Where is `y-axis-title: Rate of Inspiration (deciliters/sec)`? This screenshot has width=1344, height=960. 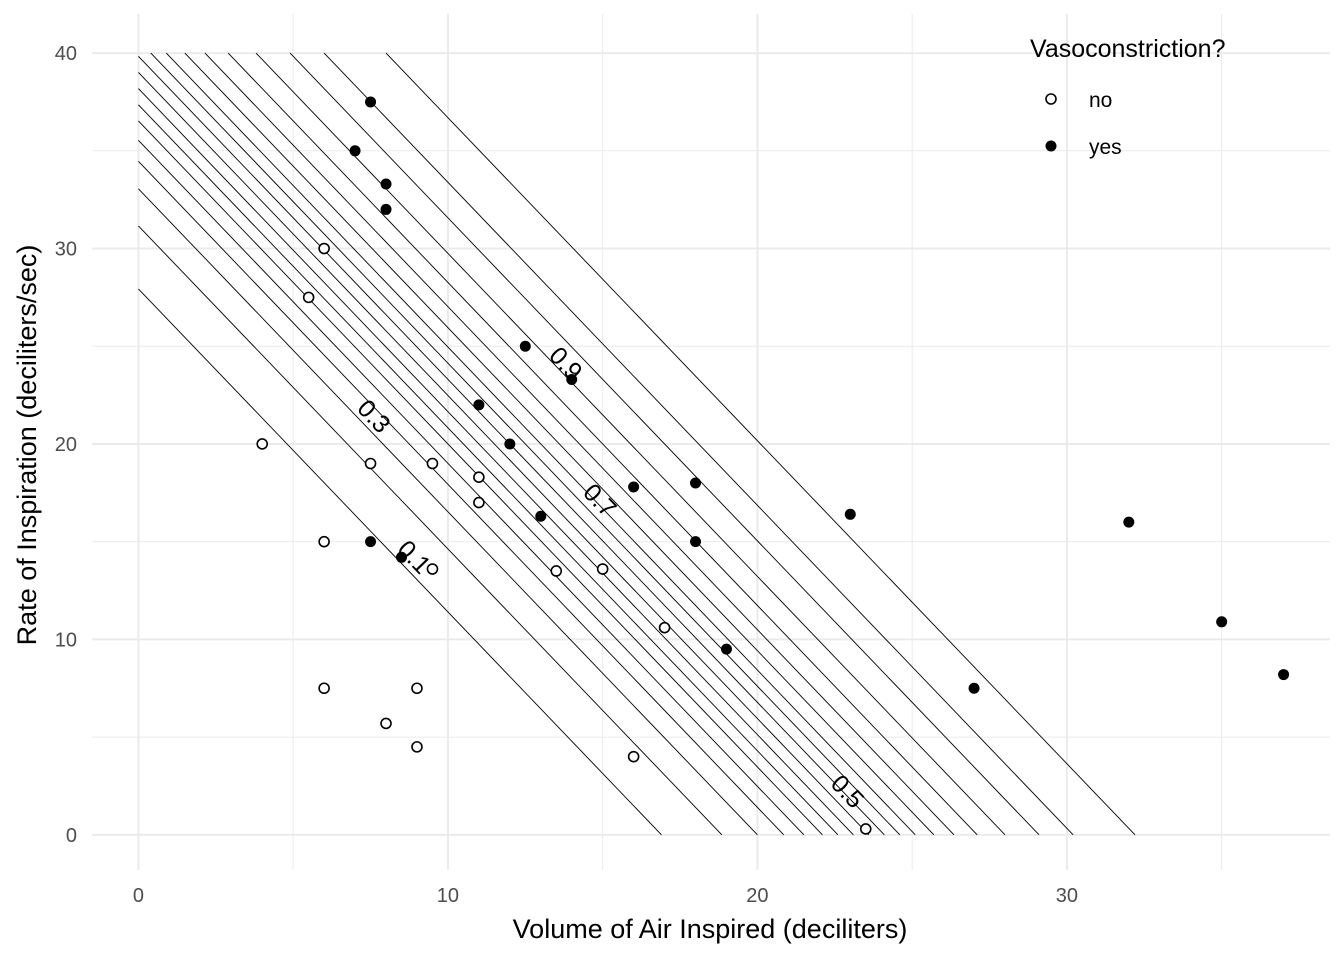 y-axis-title: Rate of Inspiration (deciliters/sec) is located at coordinates (27, 445).